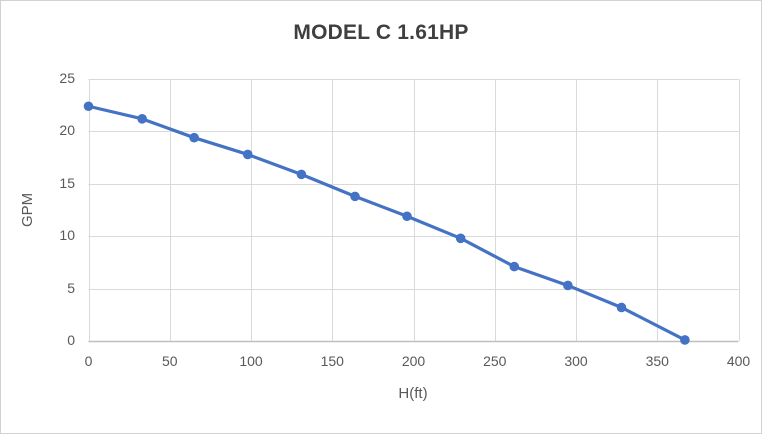  Describe the element at coordinates (88, 361) in the screenshot. I see `x-tick-label: 0` at that location.